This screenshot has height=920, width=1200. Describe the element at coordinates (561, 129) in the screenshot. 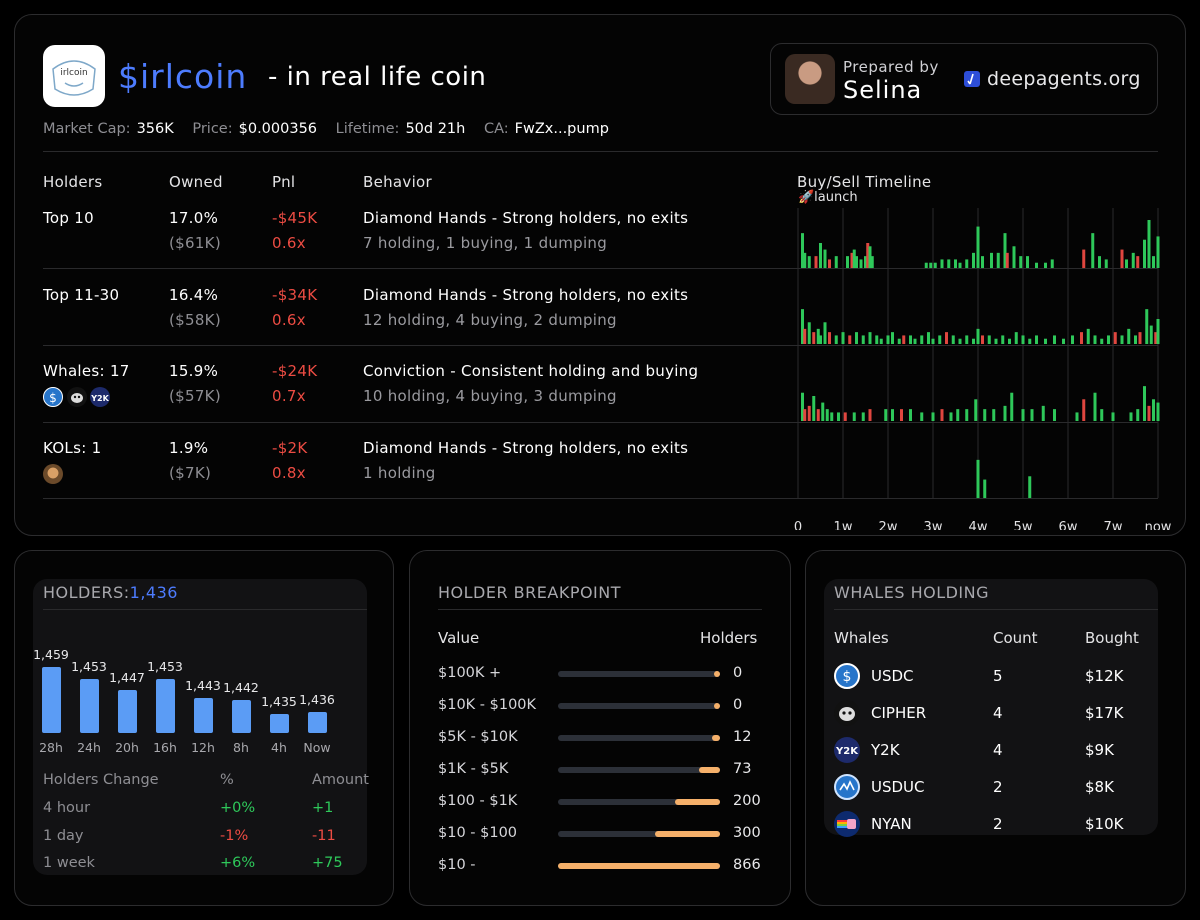

I see `contract-address: FwZx...pump` at that location.